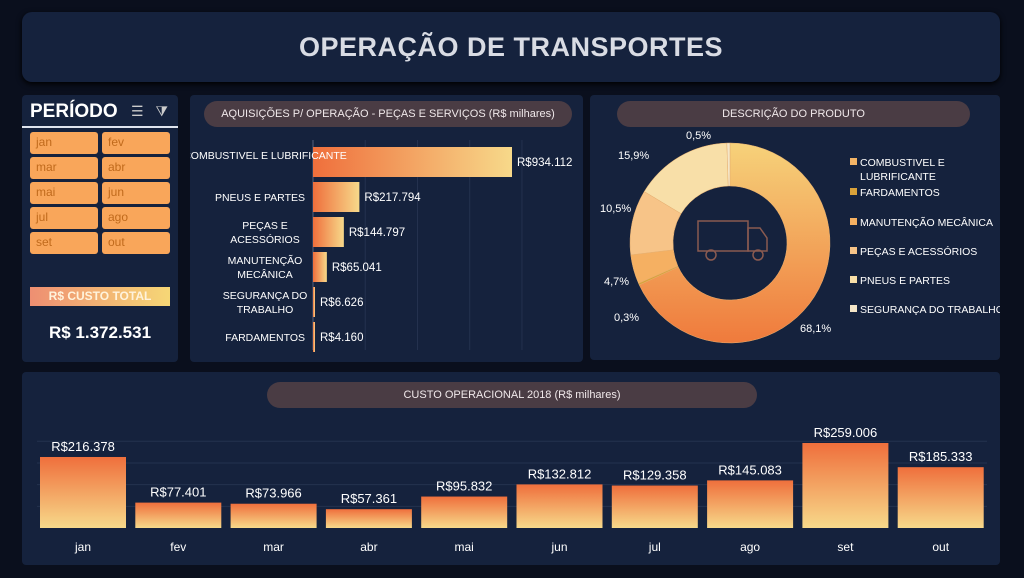  Describe the element at coordinates (512, 395) in the screenshot. I see `chart-title: CUSTO OPERACIONAL 2018 (R$ milhares)` at that location.